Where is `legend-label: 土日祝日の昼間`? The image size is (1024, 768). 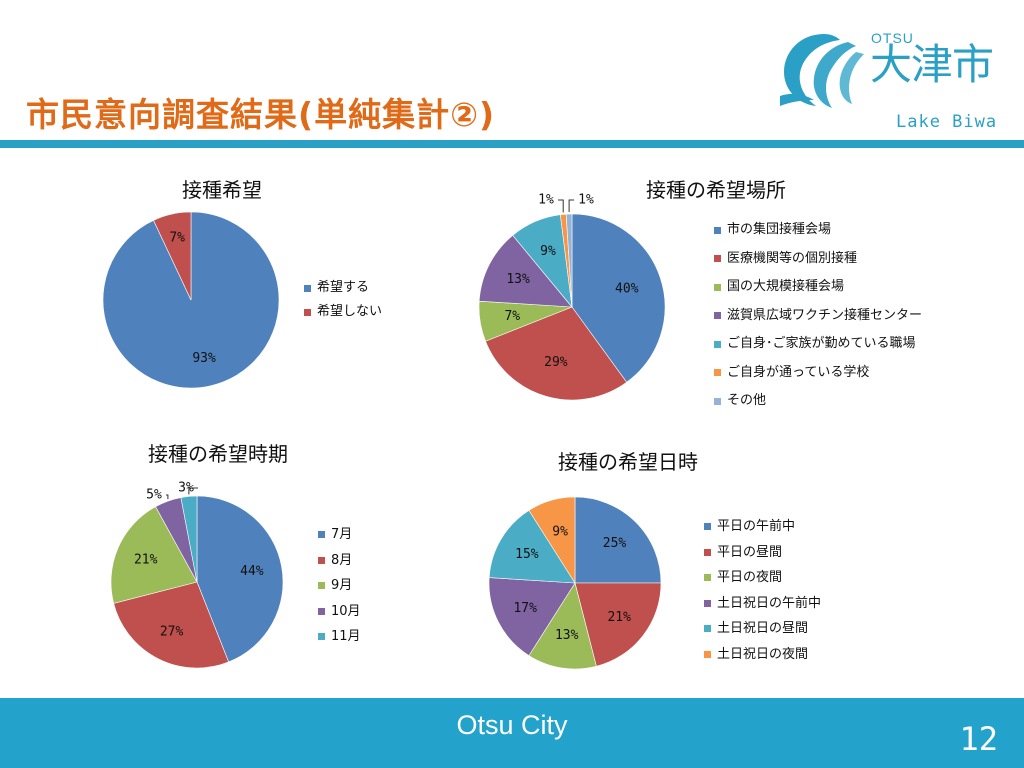
legend-label: 土日祝日の昼間 is located at coordinates (763, 628).